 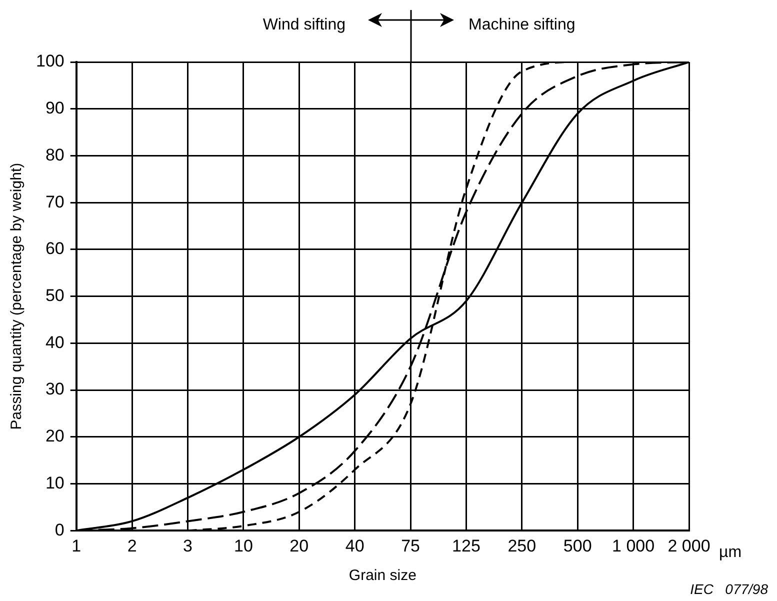 What do you see at coordinates (17, 296) in the screenshot?
I see `y-axis-title: Passing quantity (percentage by weight)` at bounding box center [17, 296].